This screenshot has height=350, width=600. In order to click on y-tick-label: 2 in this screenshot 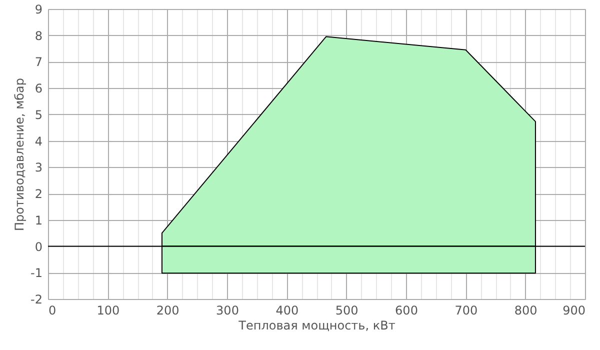, I will do `click(38, 194)`.